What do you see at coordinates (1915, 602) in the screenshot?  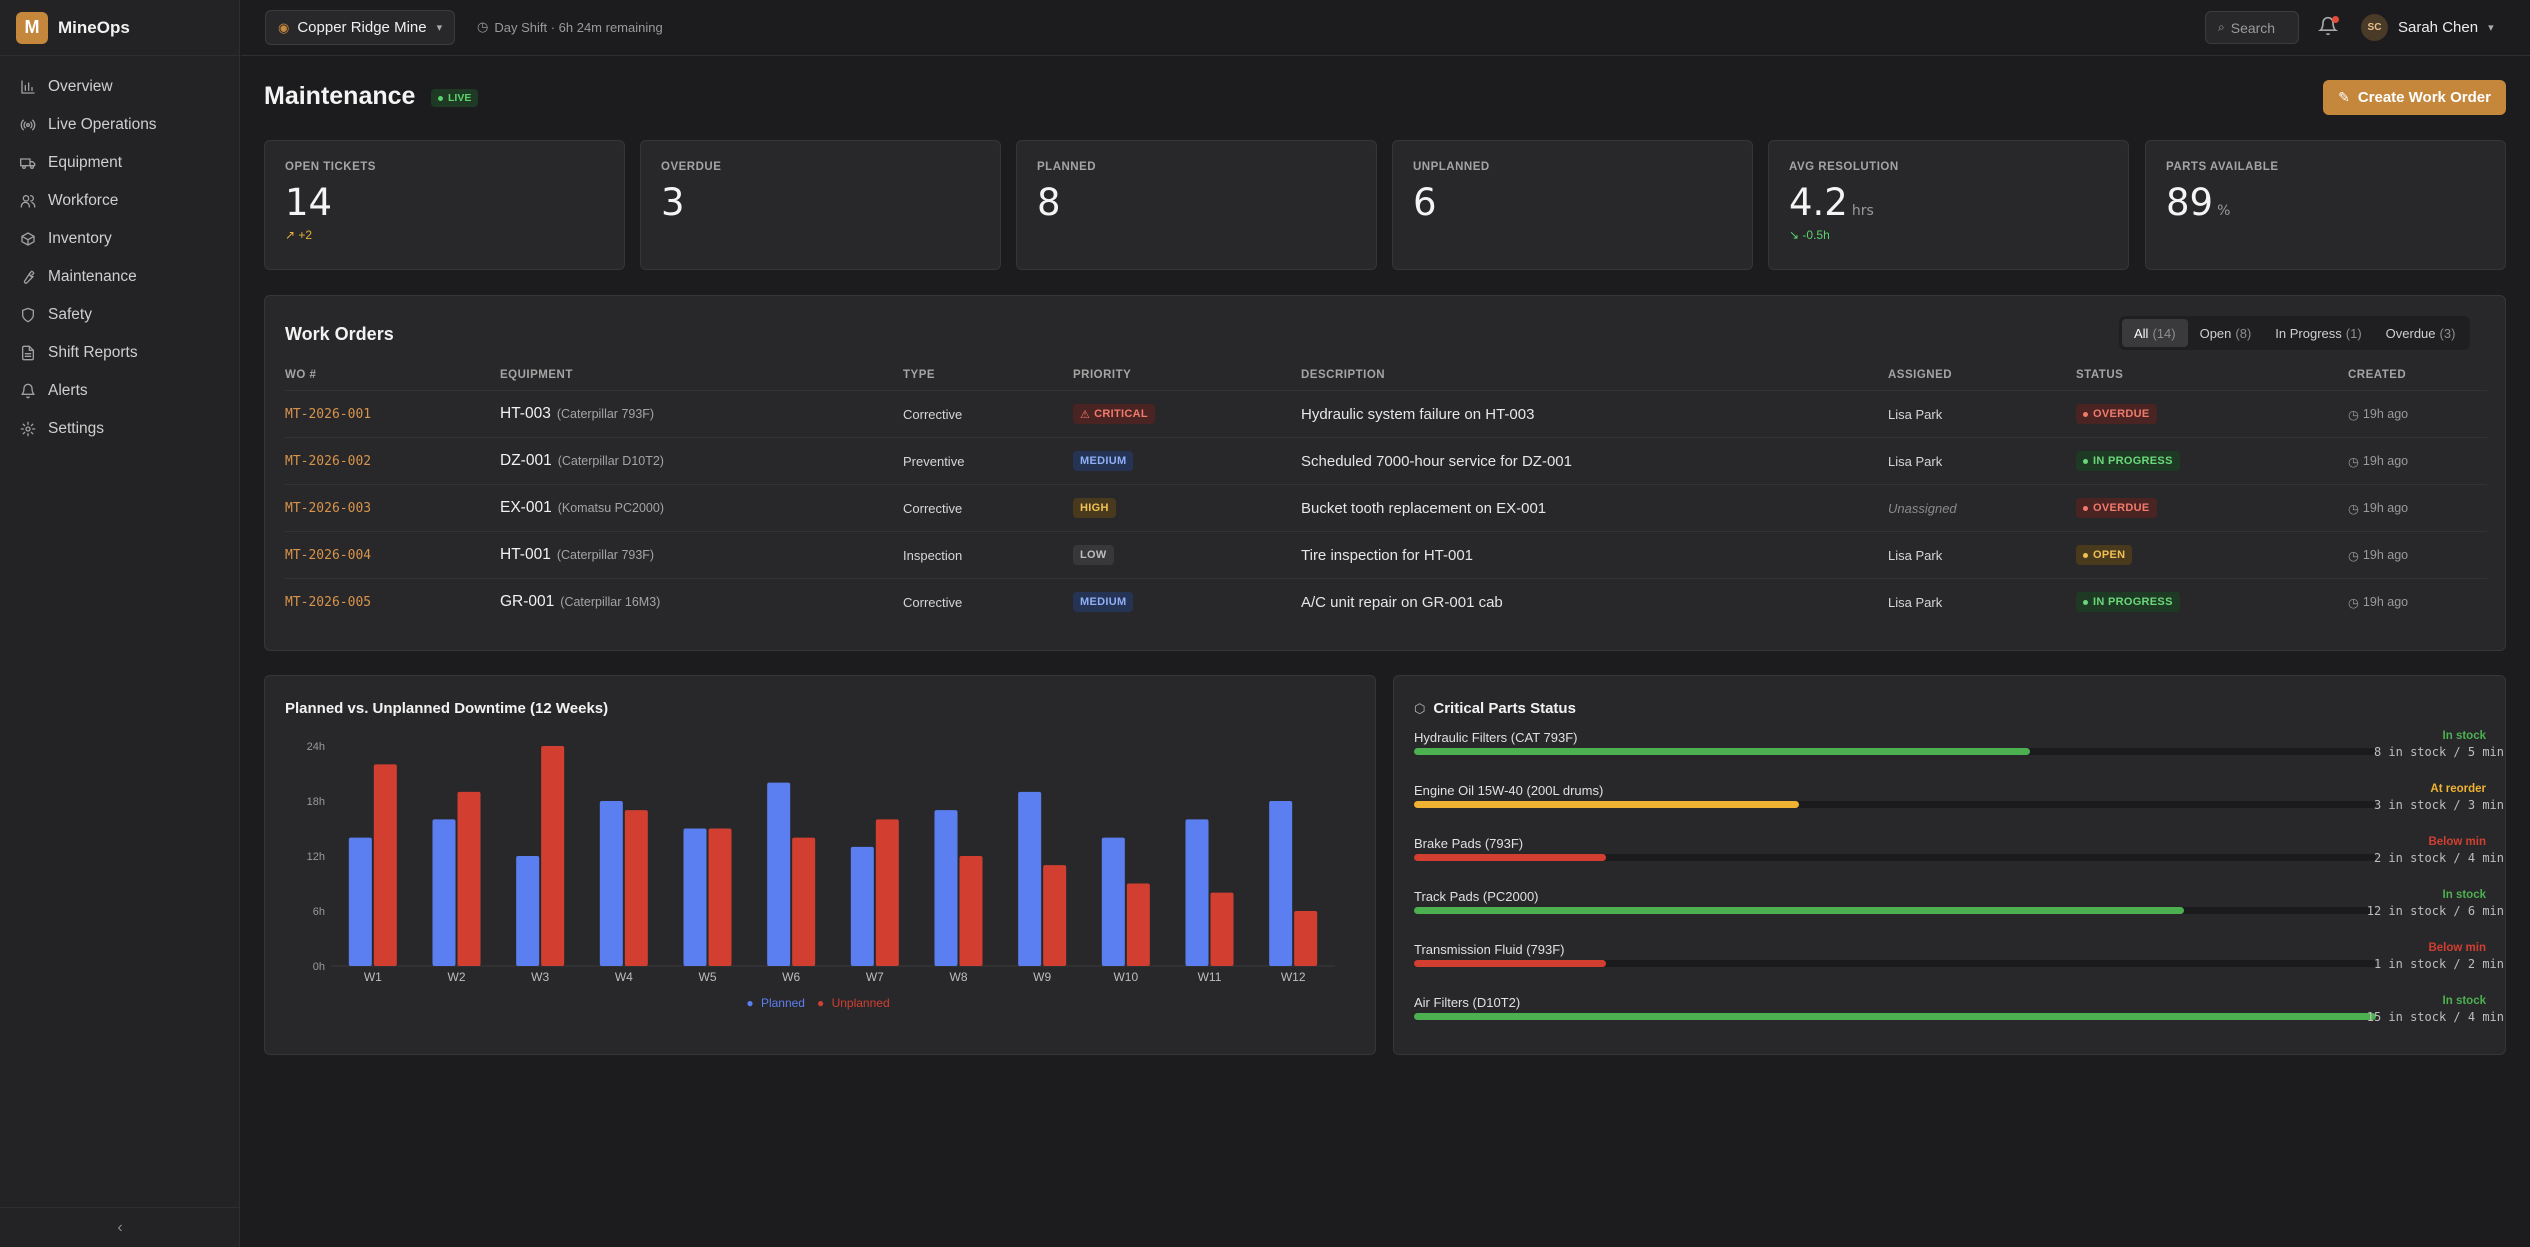 I see `assigned-cell: Lisa Park` at bounding box center [1915, 602].